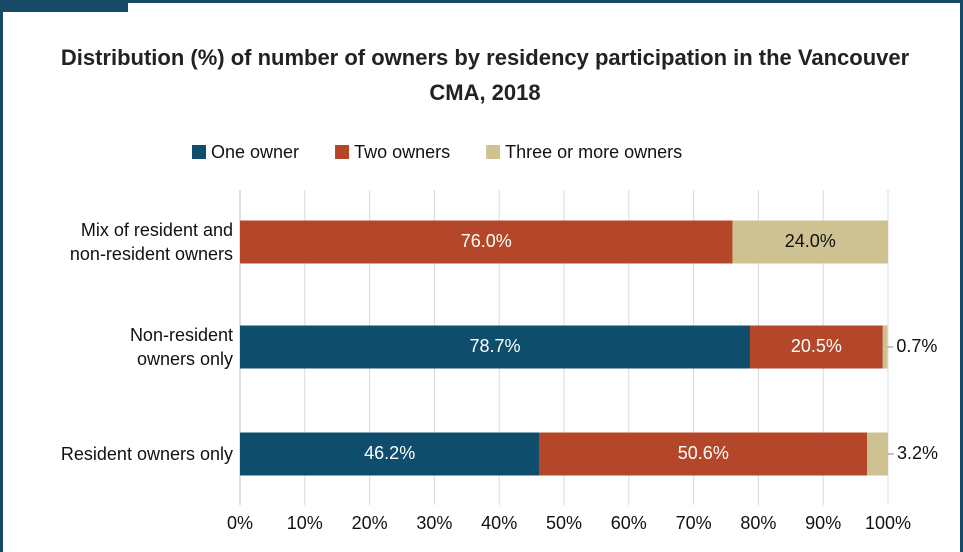  Describe the element at coordinates (434, 523) in the screenshot. I see `x-tick-label: 30%` at that location.